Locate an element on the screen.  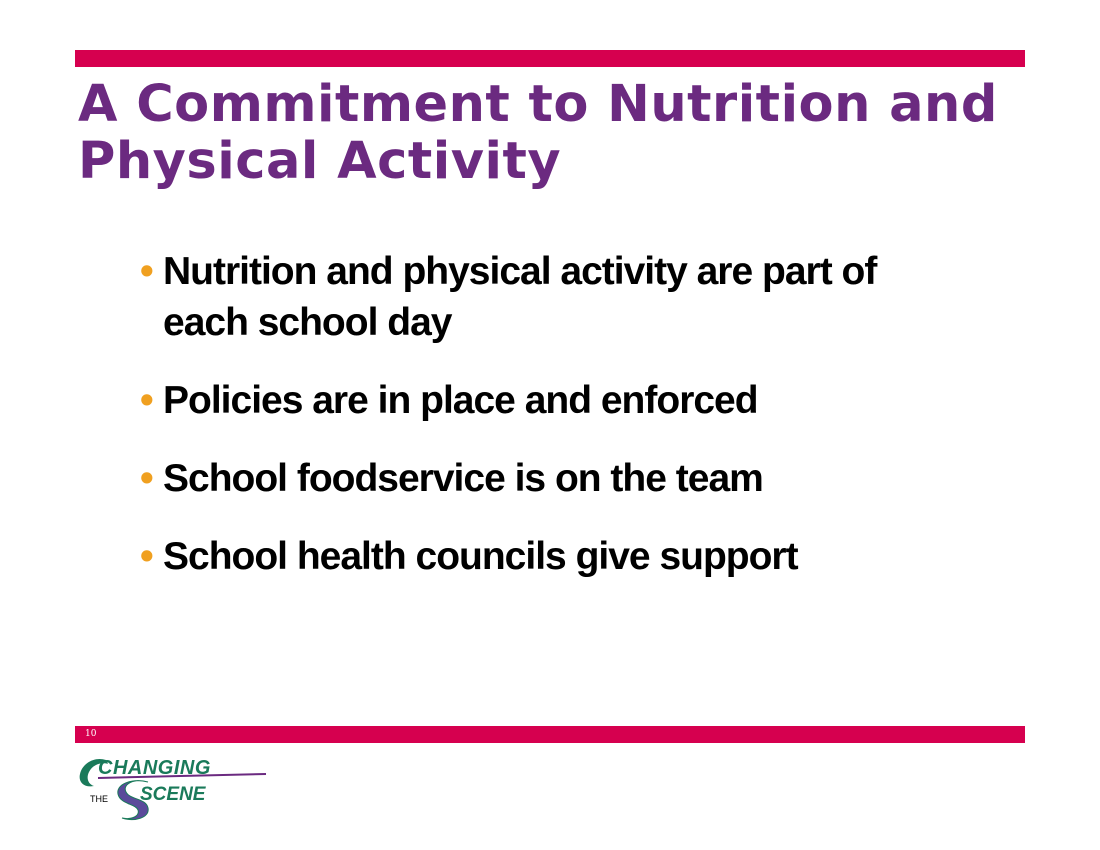
bullet-text: School health councils give support is located at coordinates (481, 556).